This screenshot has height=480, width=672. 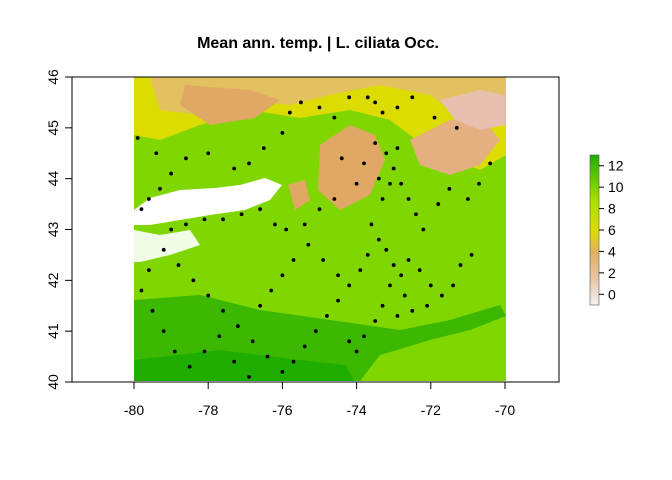 I want to click on lake-erie, so click(x=167, y=246).